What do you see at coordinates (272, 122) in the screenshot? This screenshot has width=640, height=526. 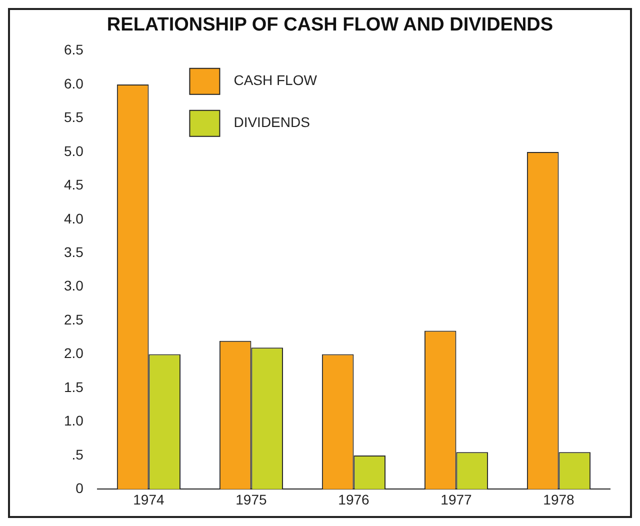 I see `legend-label: DIVIDENDS` at bounding box center [272, 122].